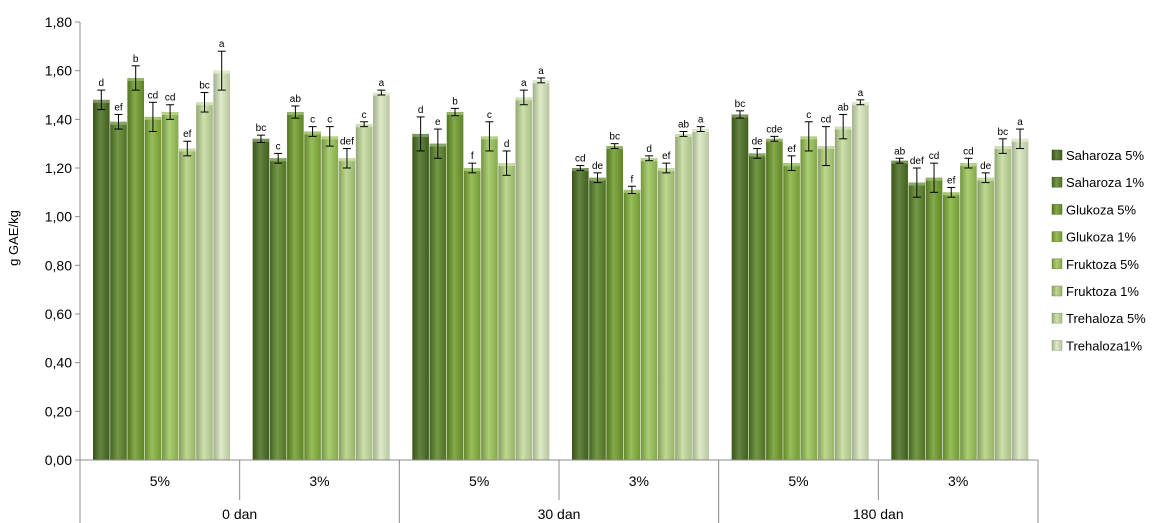 Image resolution: width=1176 pixels, height=523 pixels. I want to click on y-tick-label: 1,80, so click(58, 22).